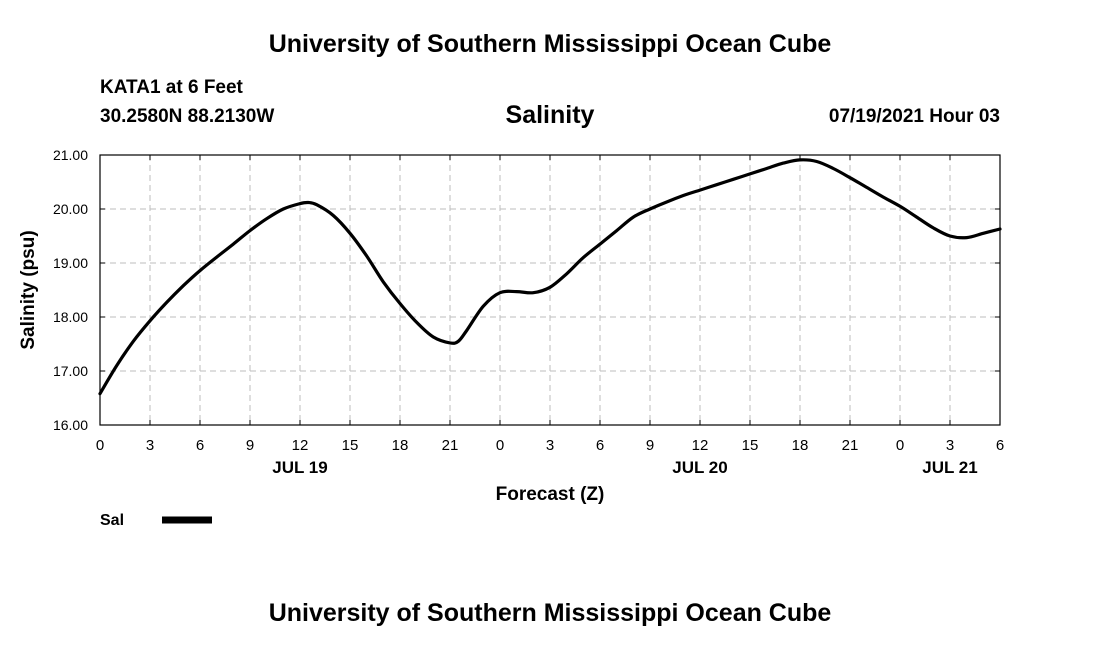 The width and height of the screenshot is (1100, 650). I want to click on y-tick-label: 21.00, so click(70, 155).